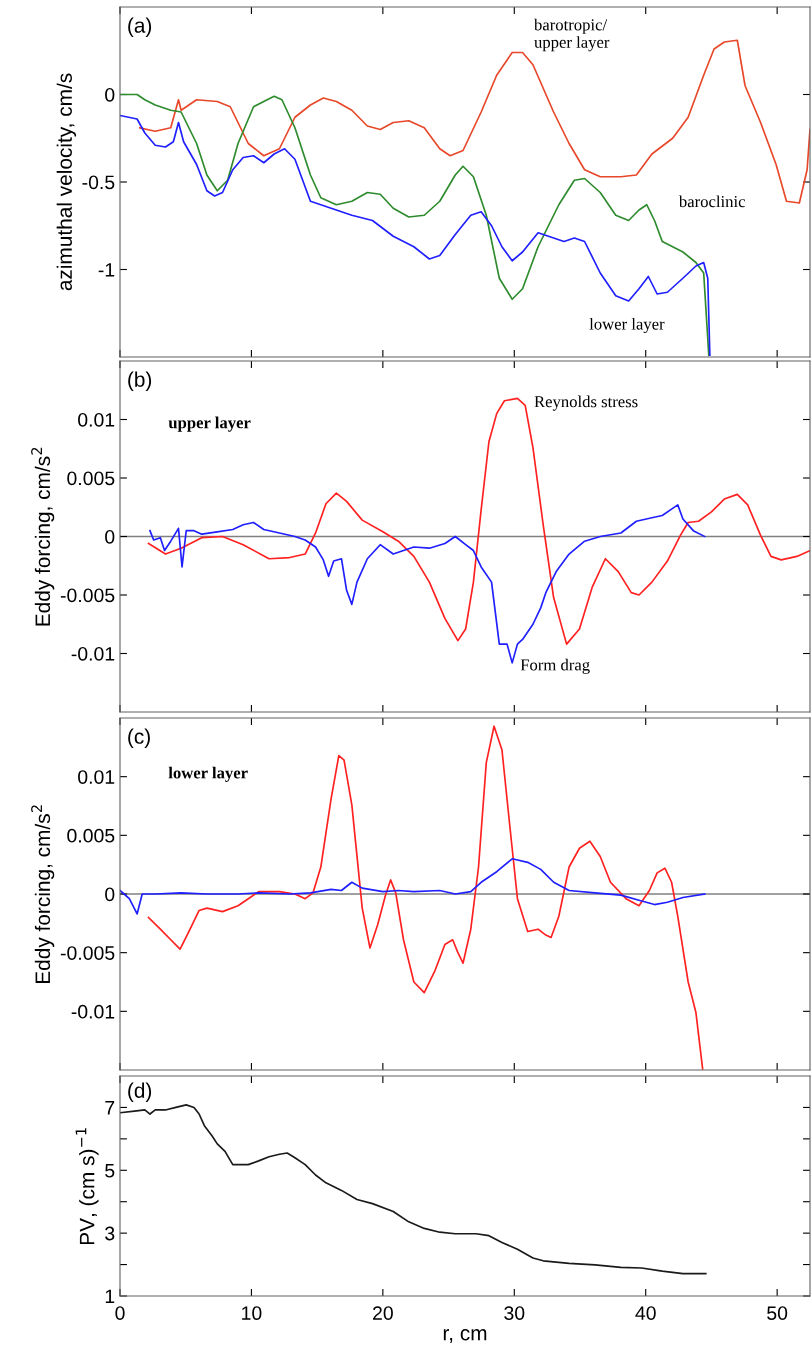 This screenshot has height=1353, width=811. I want to click on y-tick-label: -1, so click(106, 270).